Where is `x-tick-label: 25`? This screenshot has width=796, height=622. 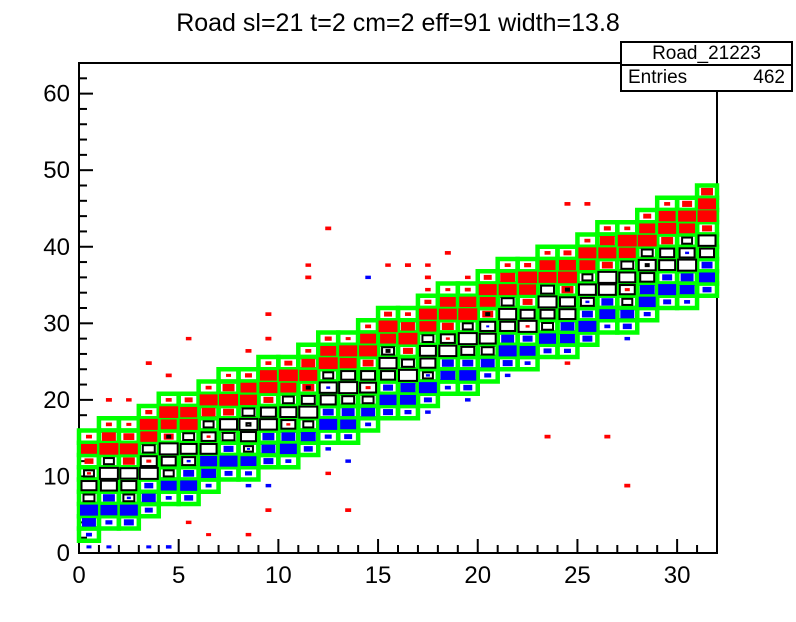
x-tick-label: 25 is located at coordinates (577, 575).